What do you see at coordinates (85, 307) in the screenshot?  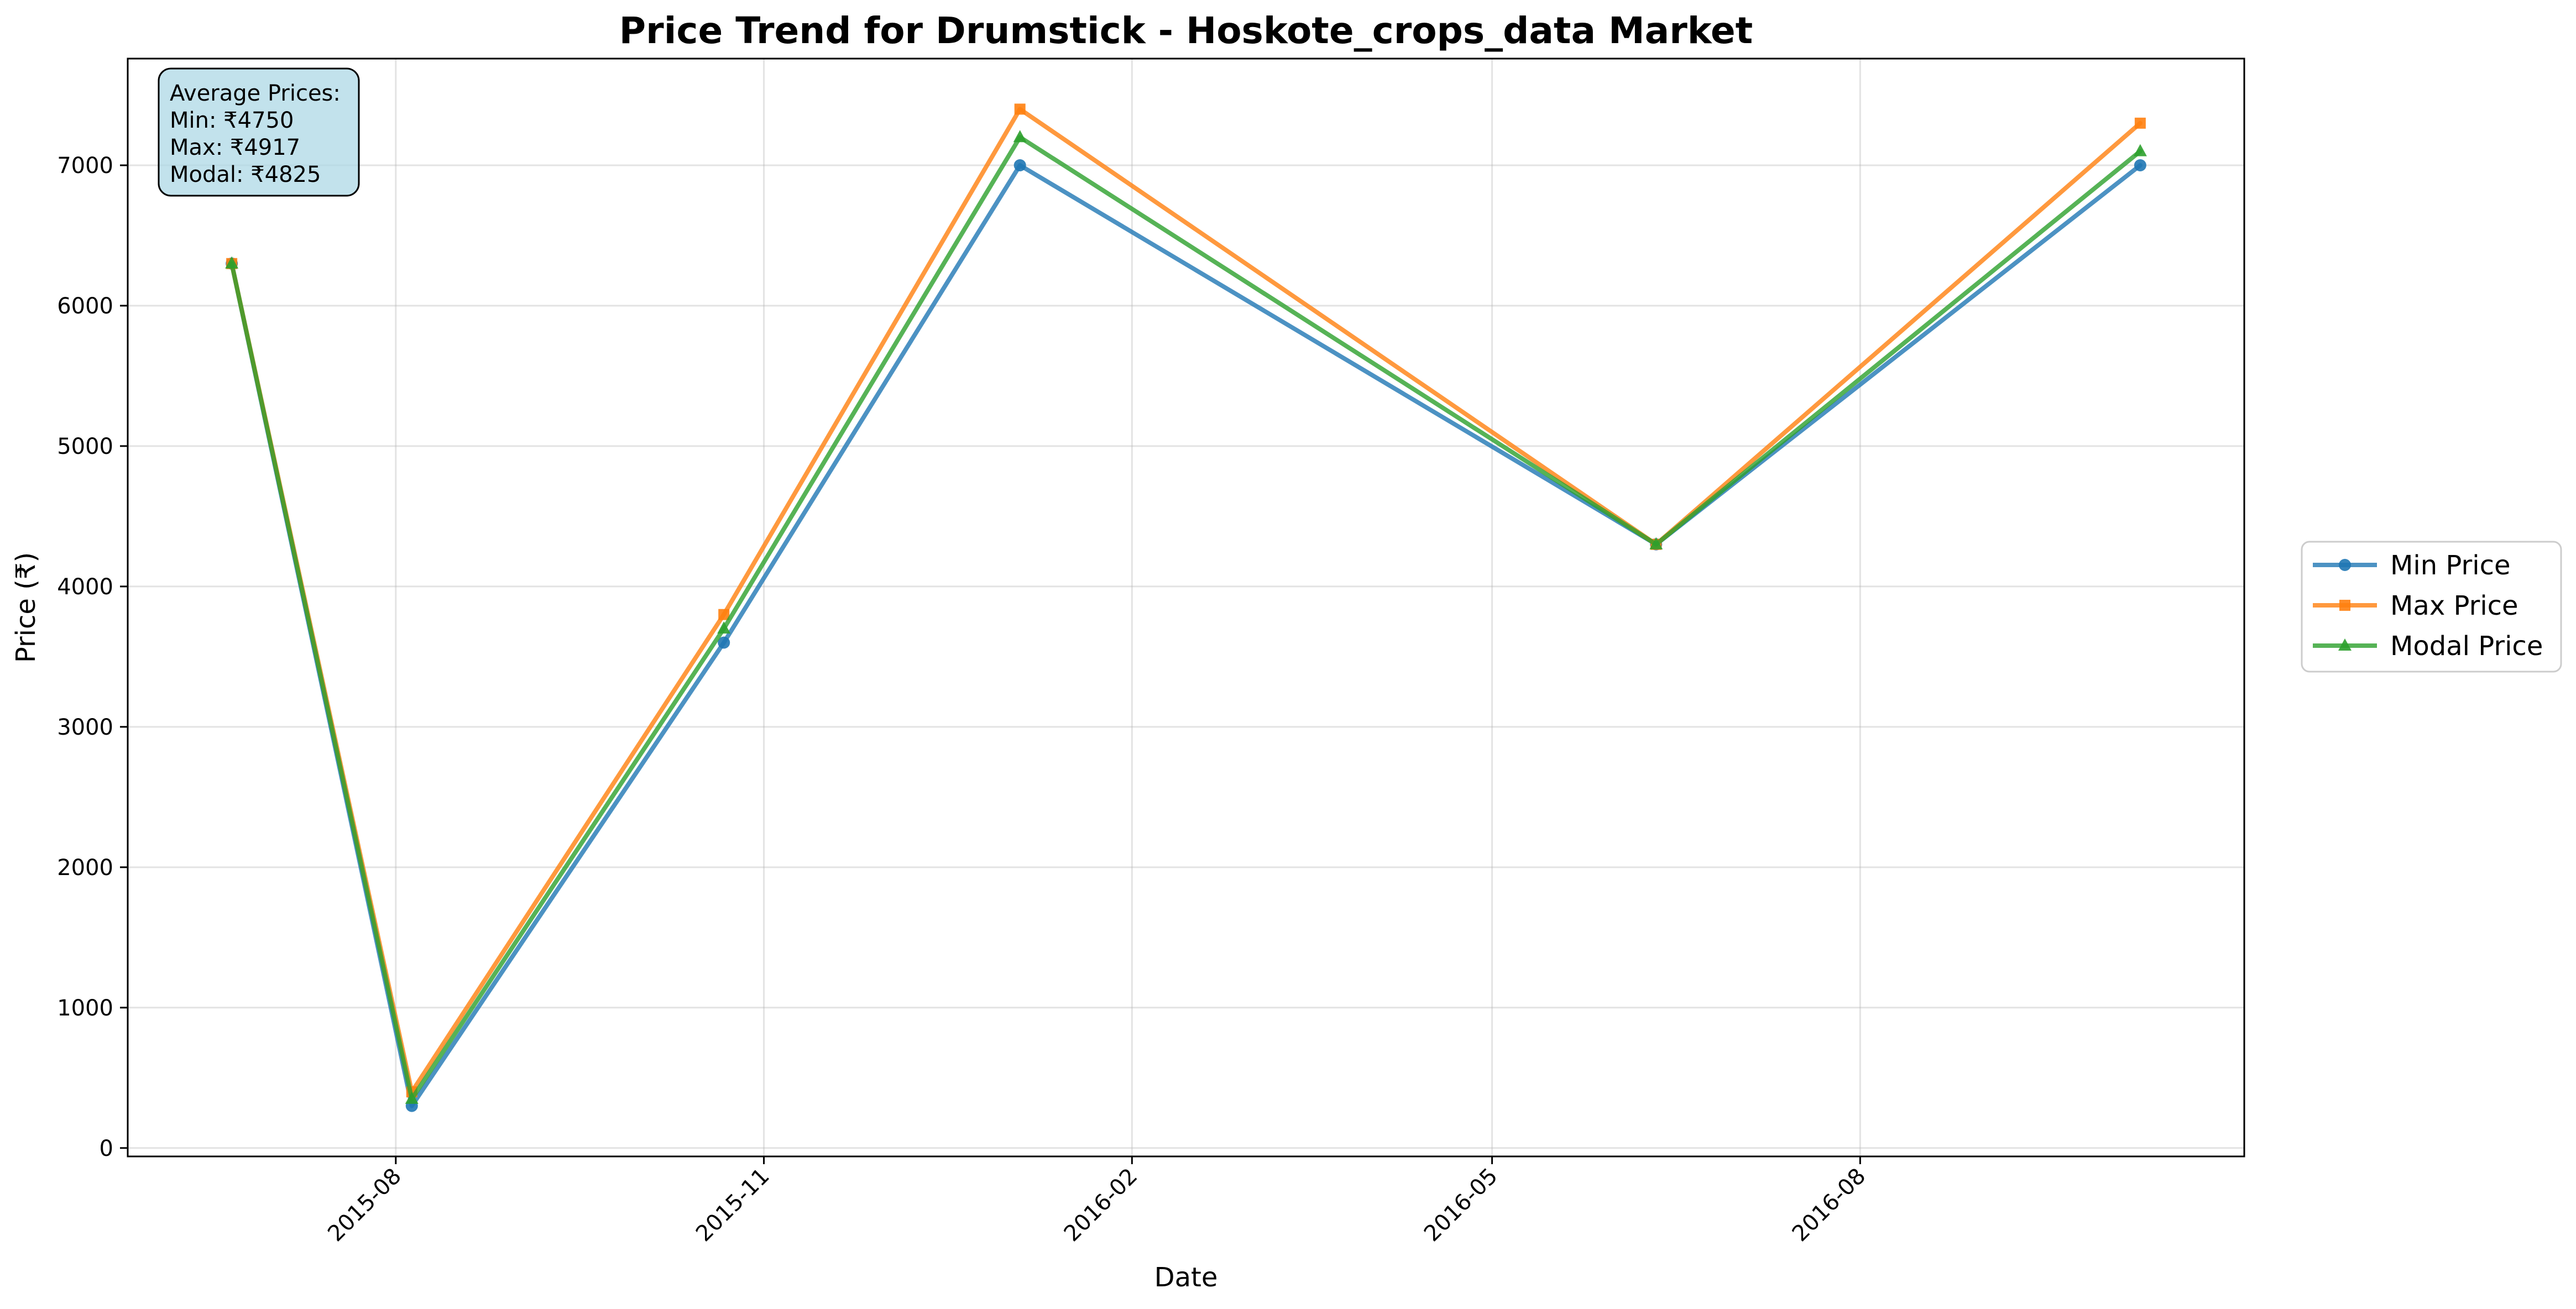 I see `y-tick-label: 6000` at bounding box center [85, 307].